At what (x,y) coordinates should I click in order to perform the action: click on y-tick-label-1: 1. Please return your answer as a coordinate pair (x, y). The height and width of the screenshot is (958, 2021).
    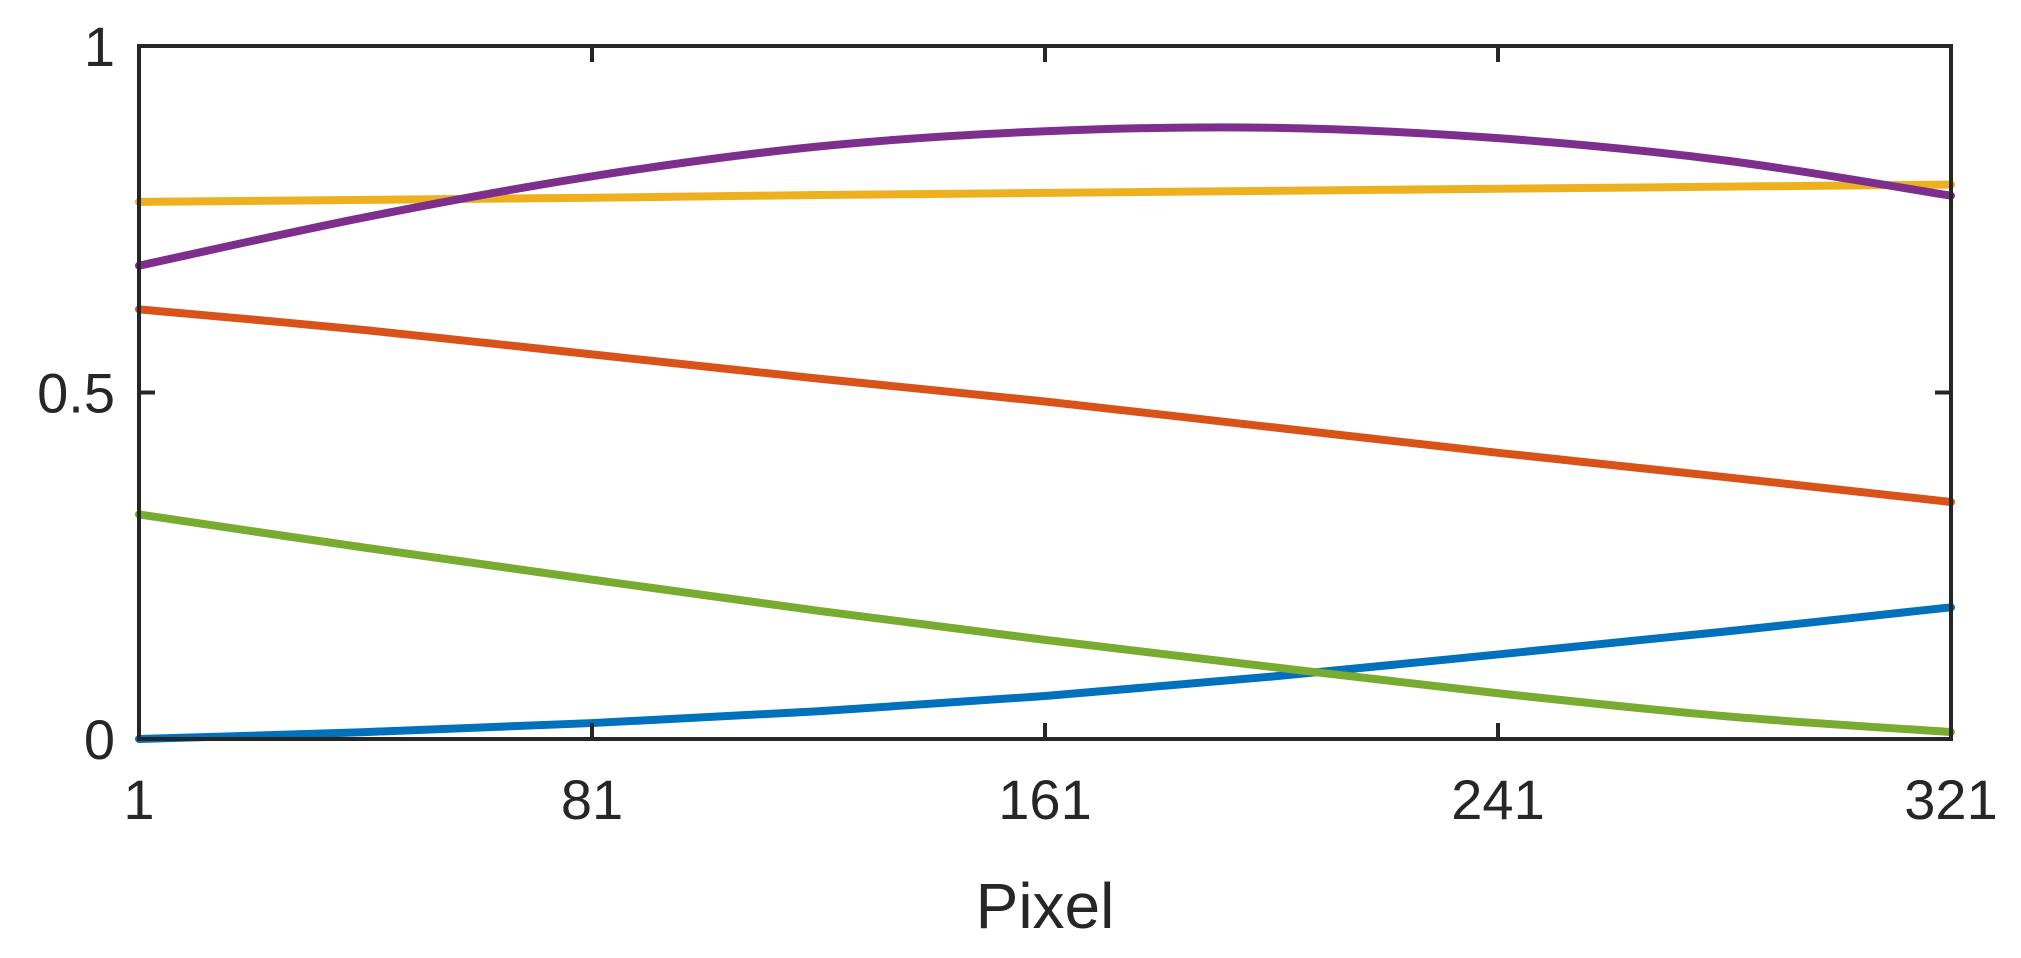
    Looking at the image, I should click on (99, 46).